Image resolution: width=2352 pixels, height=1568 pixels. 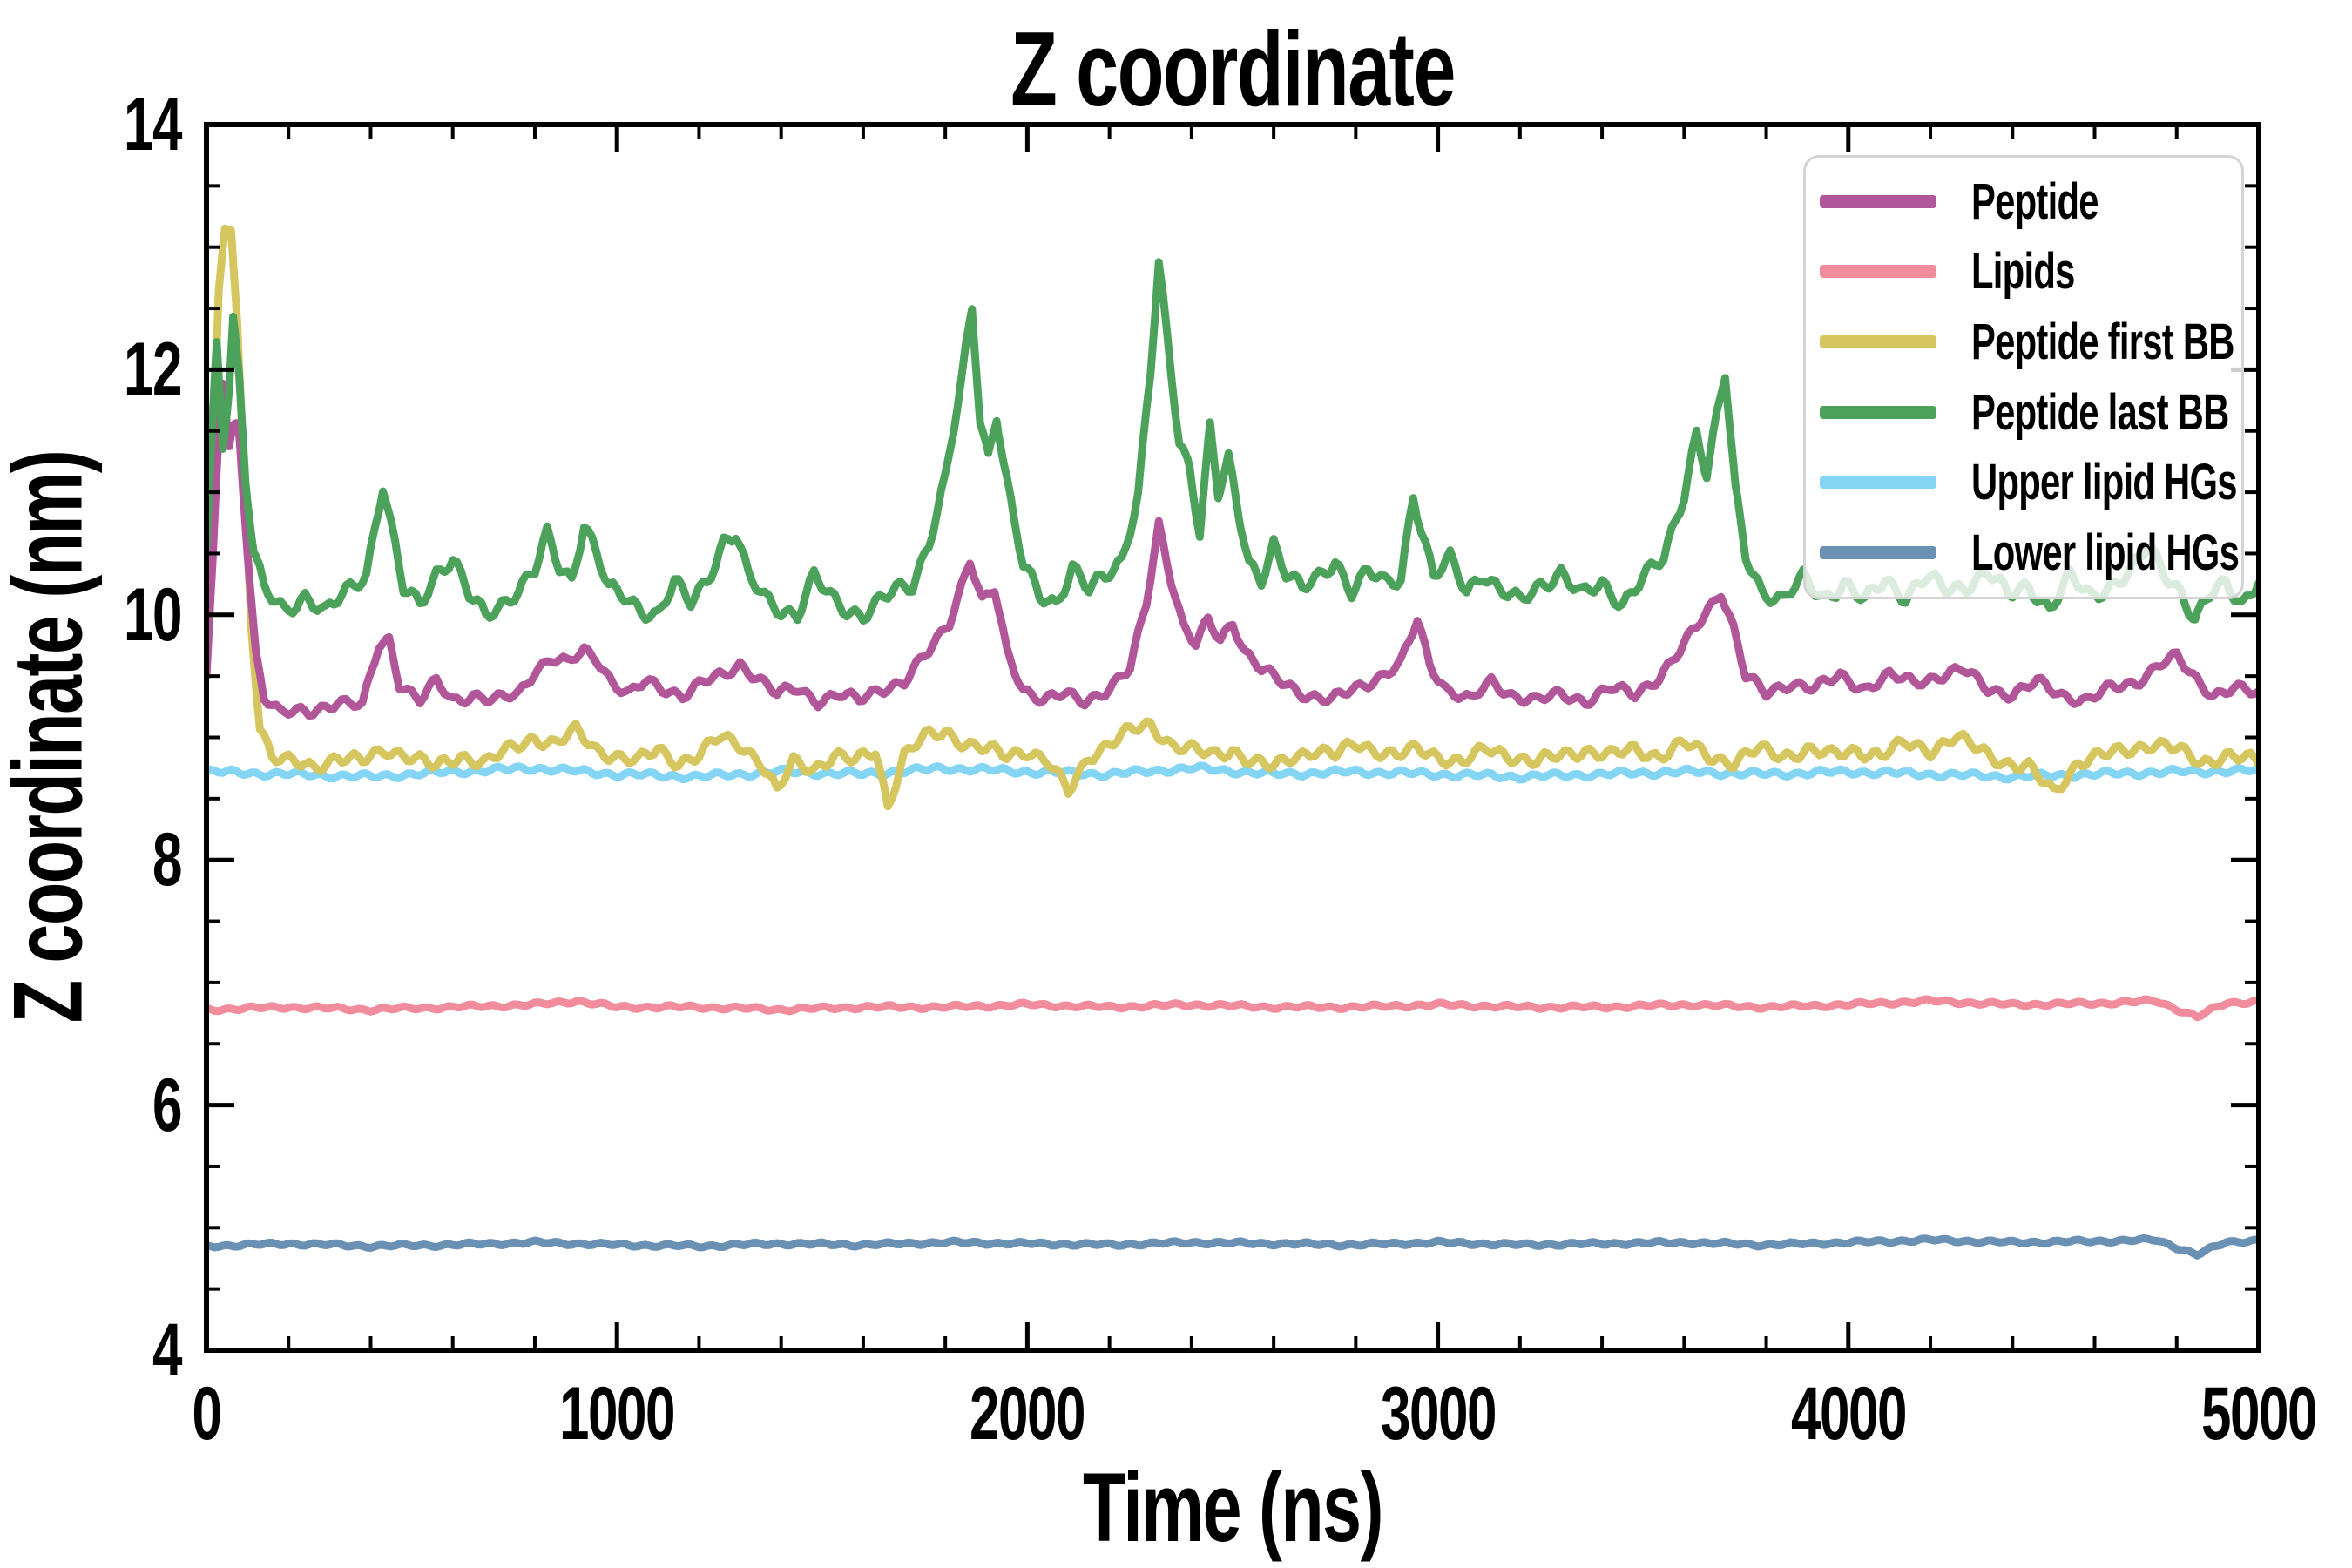 What do you see at coordinates (1878, 201) in the screenshot?
I see `legend-swatch-peptide` at bounding box center [1878, 201].